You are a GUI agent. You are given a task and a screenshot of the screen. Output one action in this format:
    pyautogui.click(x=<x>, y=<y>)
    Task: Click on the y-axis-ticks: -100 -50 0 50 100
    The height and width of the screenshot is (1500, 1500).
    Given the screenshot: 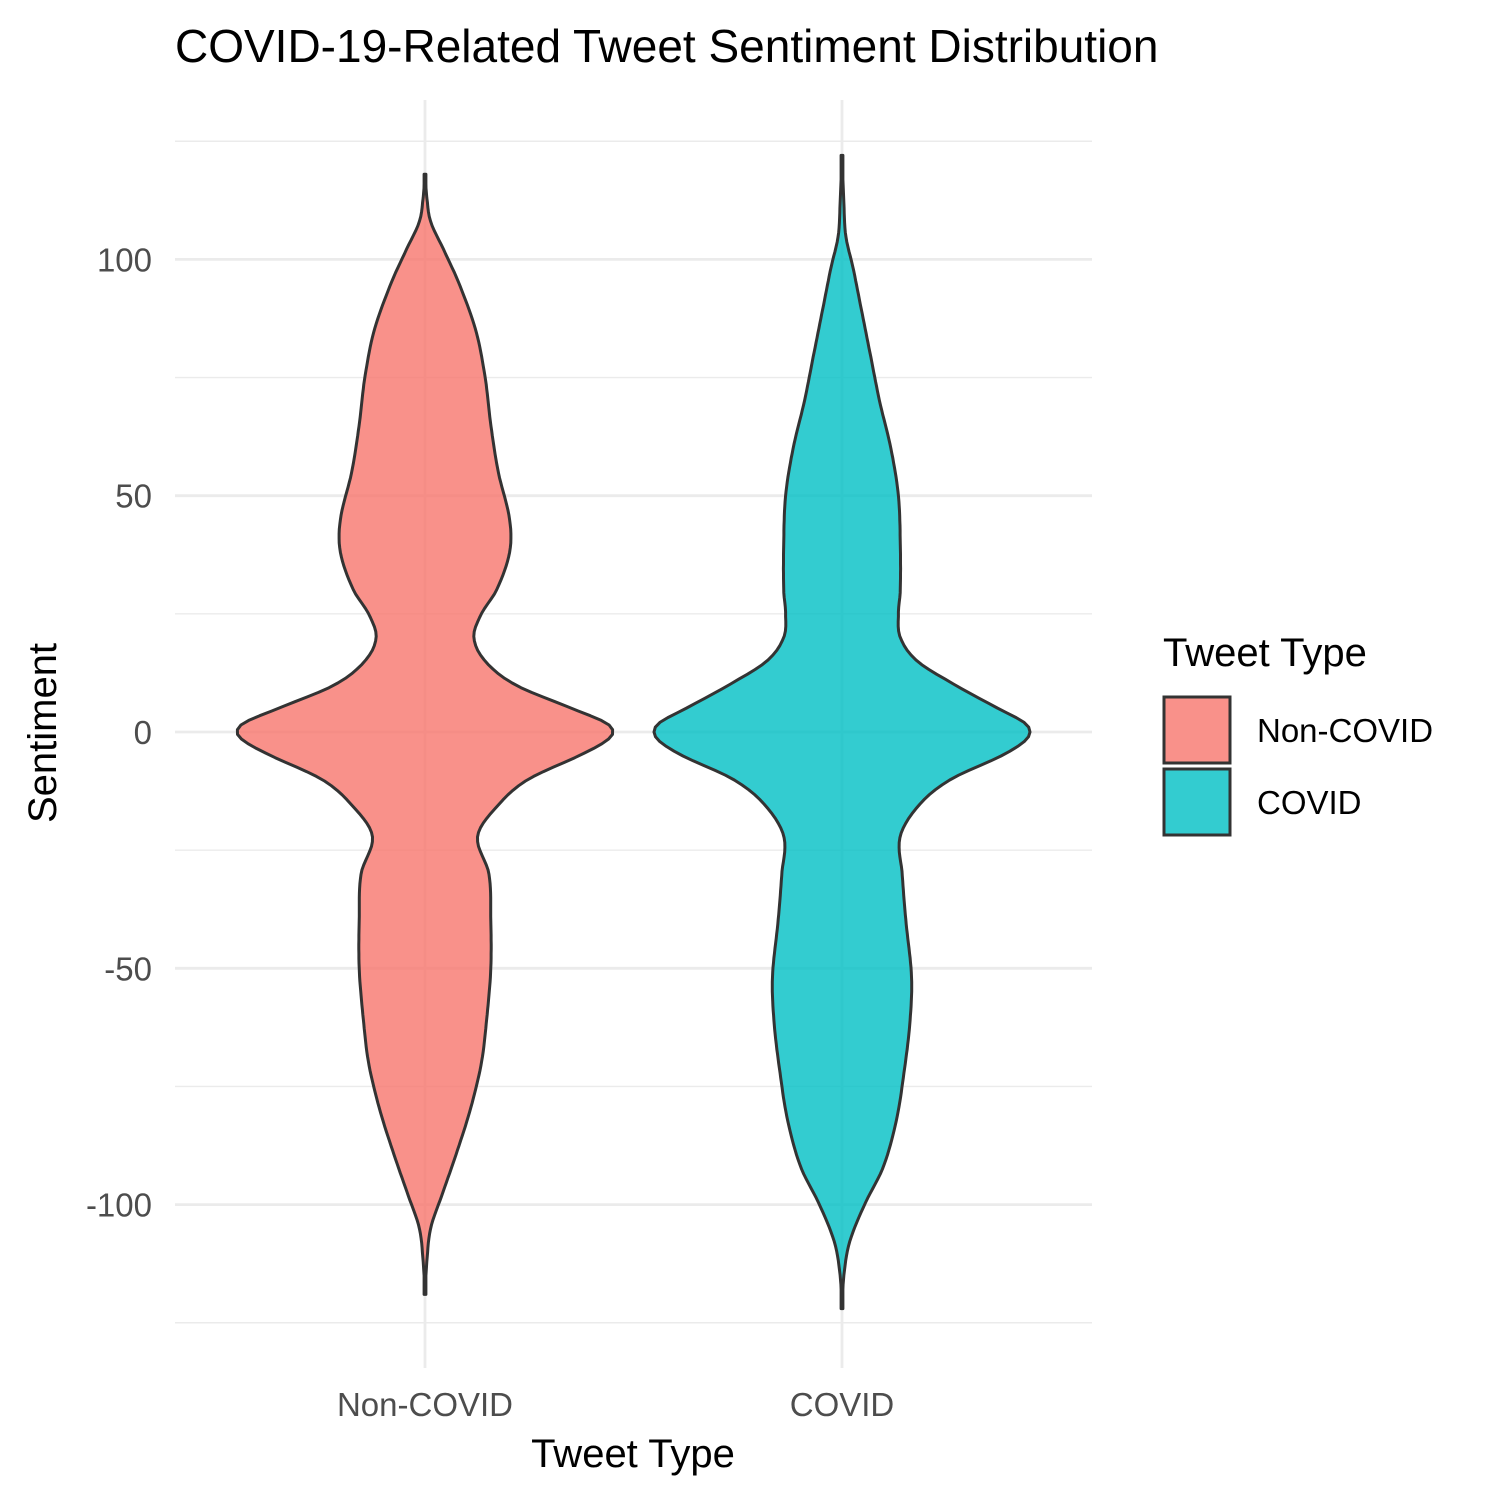 What is the action you would take?
    pyautogui.click(x=119, y=732)
    